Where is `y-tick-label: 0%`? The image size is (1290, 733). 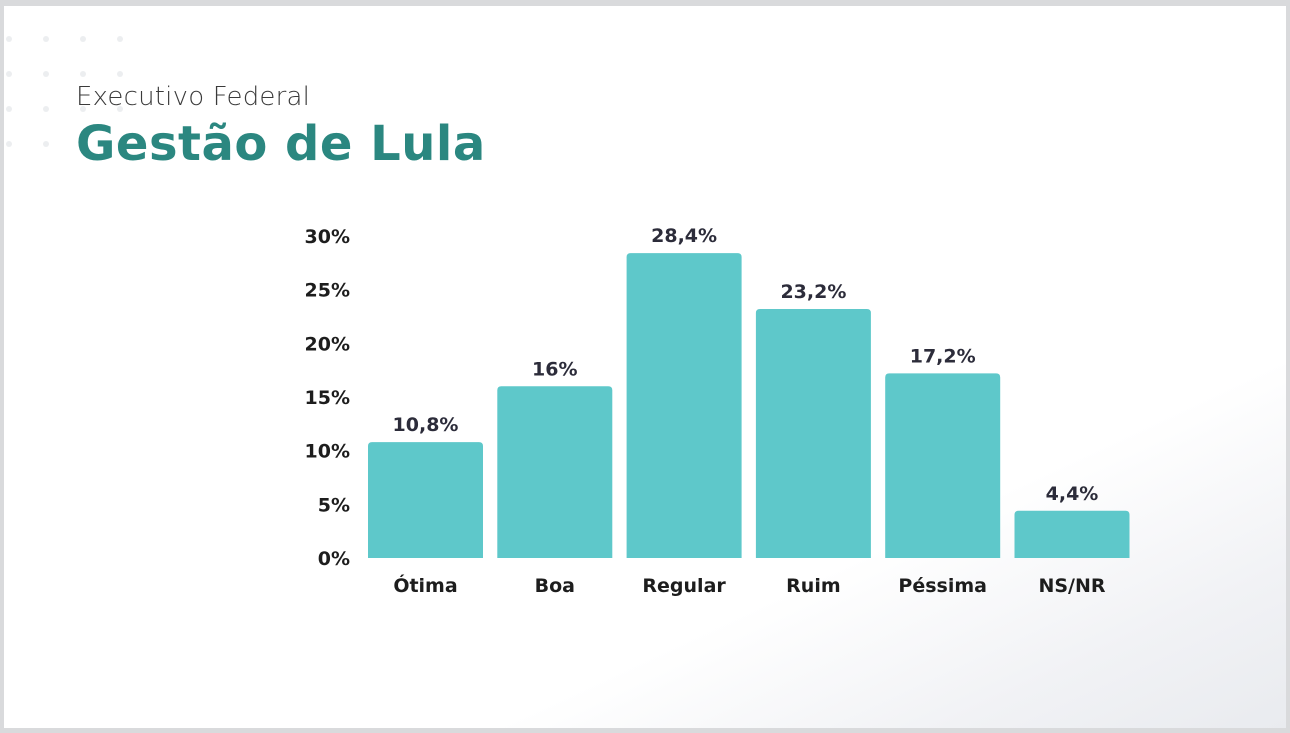
y-tick-label: 0% is located at coordinates (334, 559).